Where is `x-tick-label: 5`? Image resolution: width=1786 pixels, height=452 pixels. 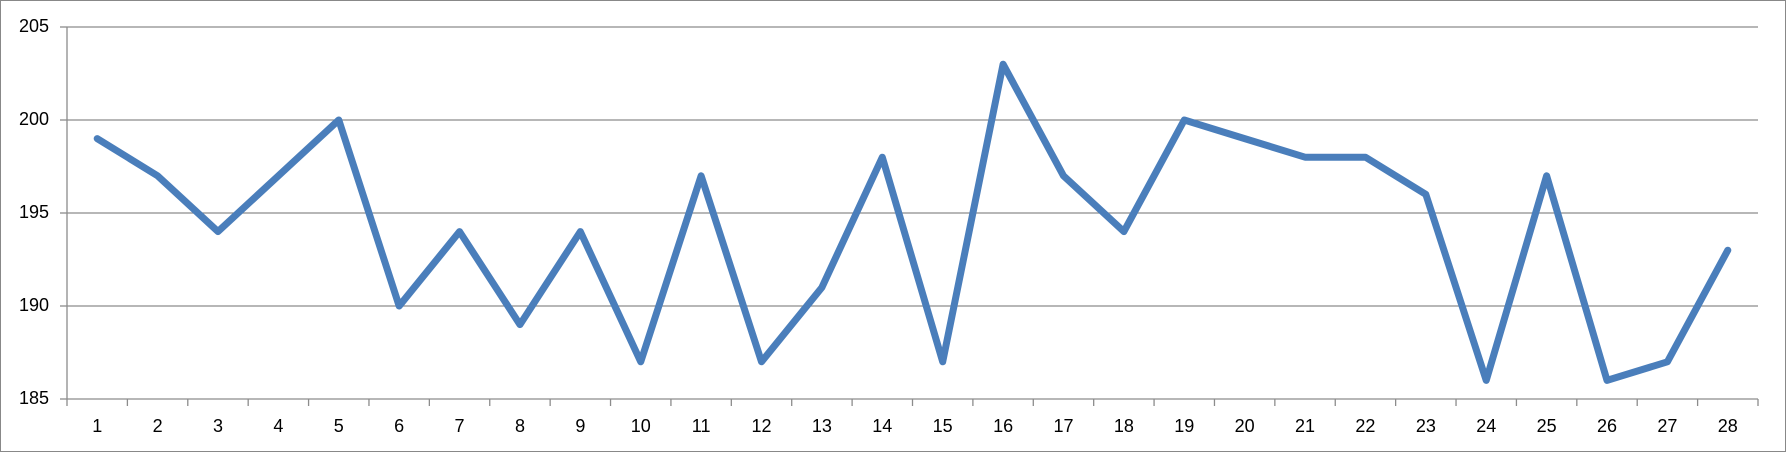
x-tick-label: 5 is located at coordinates (339, 426).